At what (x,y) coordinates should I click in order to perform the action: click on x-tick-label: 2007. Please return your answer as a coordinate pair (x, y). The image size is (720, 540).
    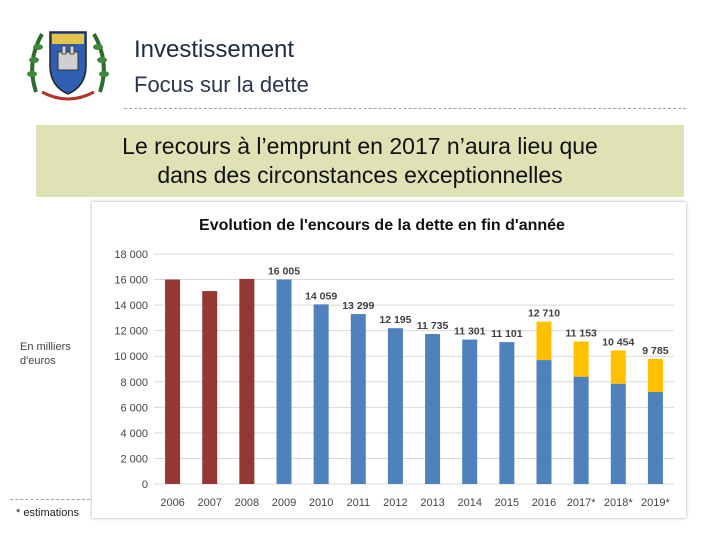
    Looking at the image, I should click on (209, 503).